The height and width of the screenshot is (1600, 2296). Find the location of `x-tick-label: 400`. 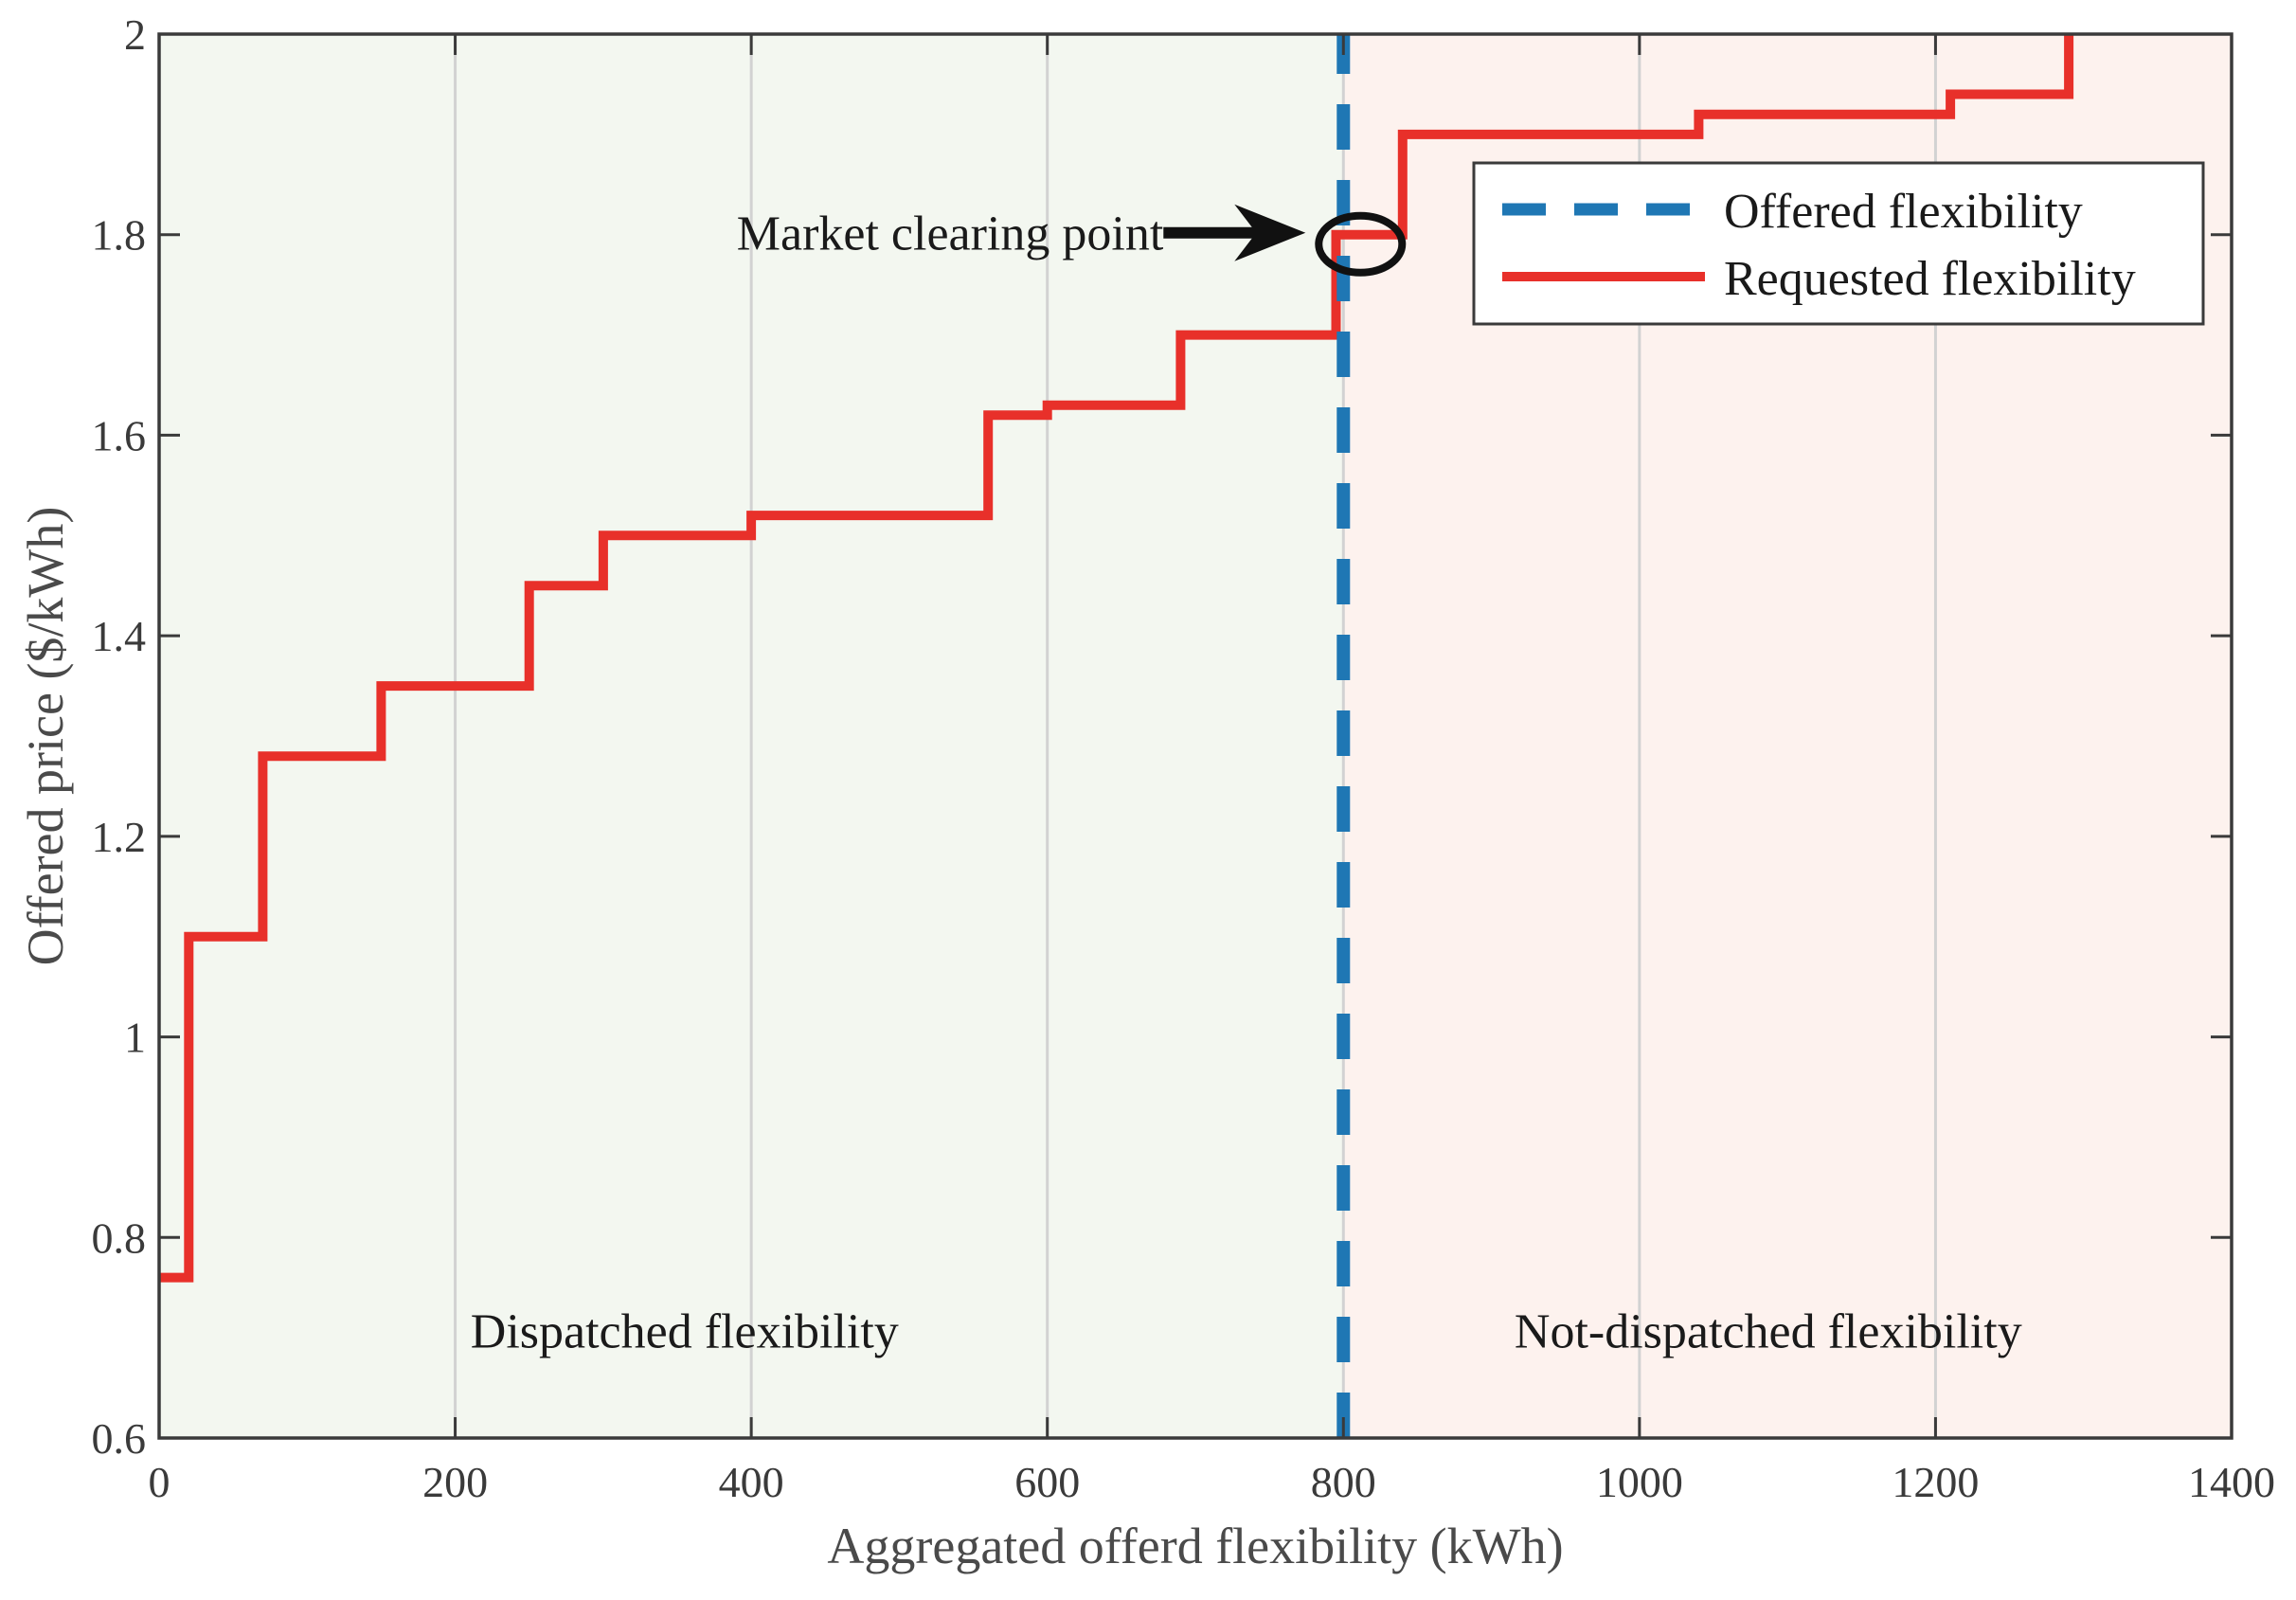

x-tick-label: 400 is located at coordinates (751, 1482).